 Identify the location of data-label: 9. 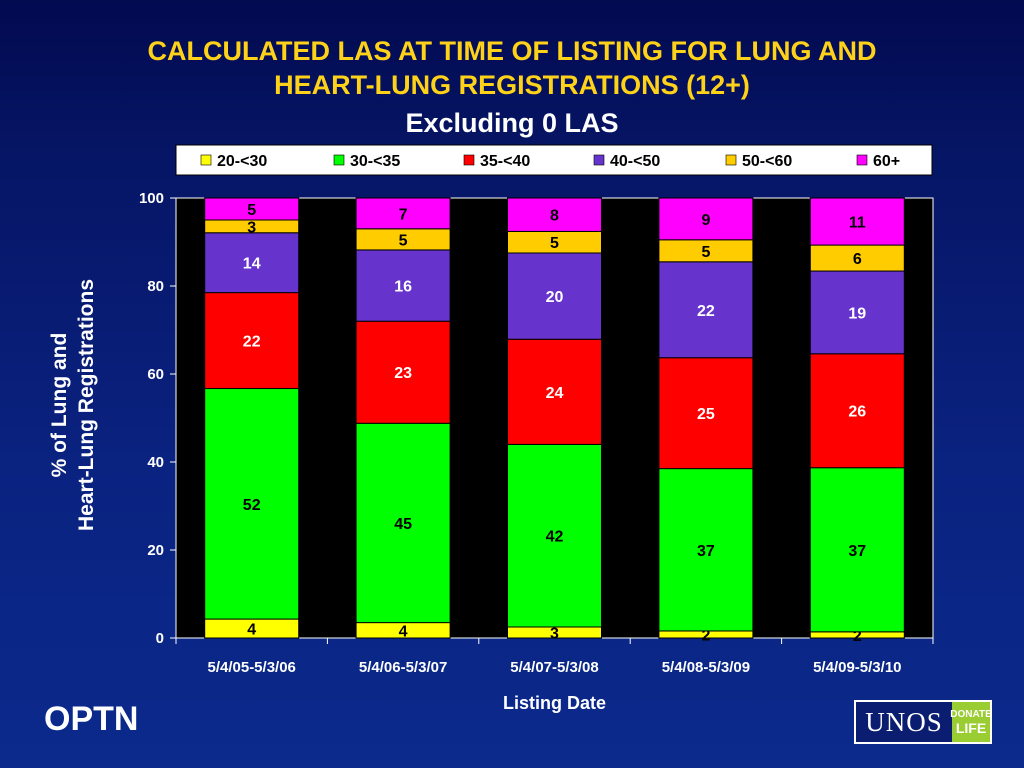
(705, 220).